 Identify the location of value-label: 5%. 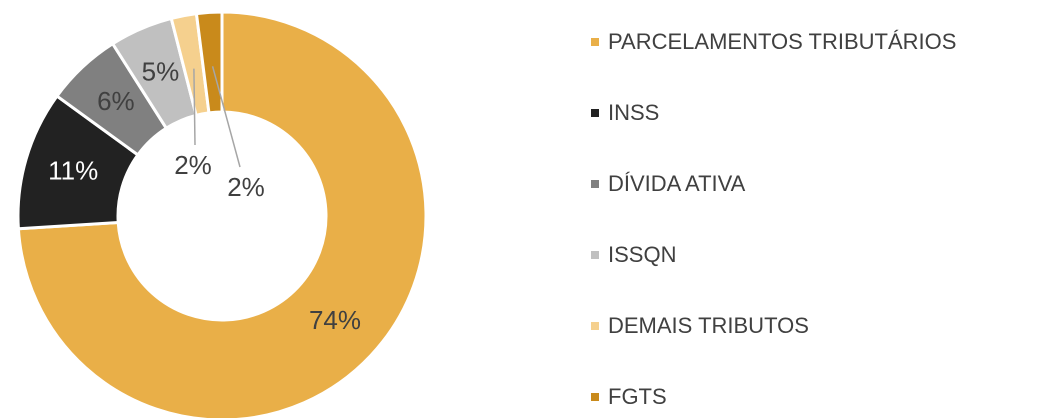
(161, 72).